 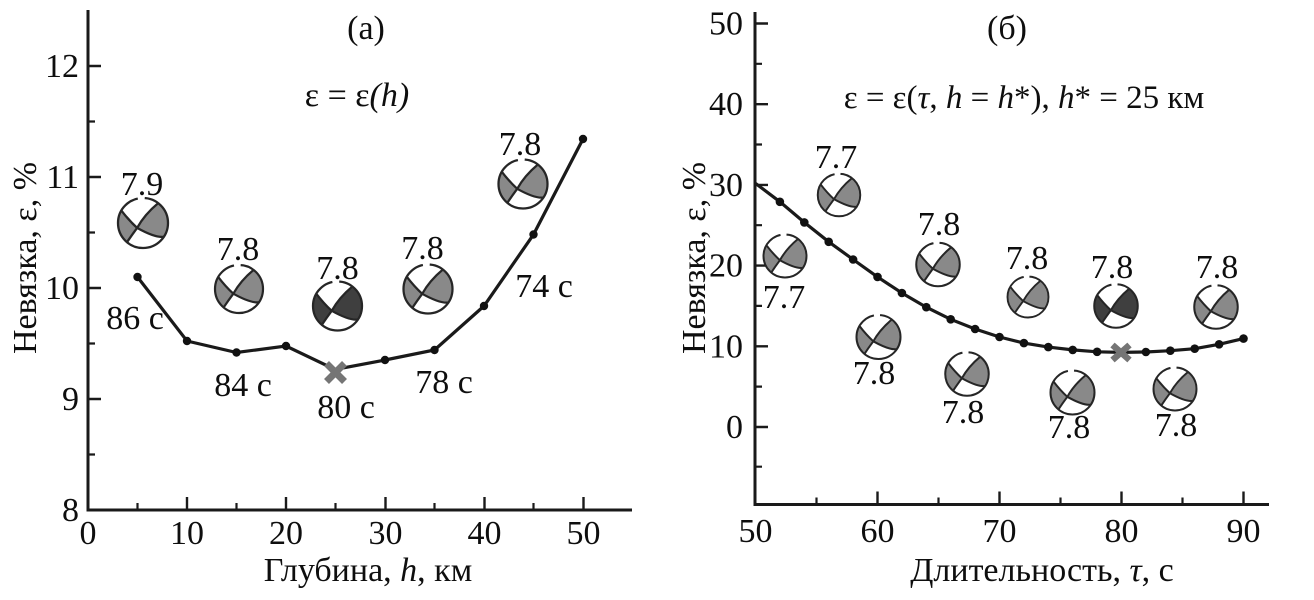 I want to click on svg-text: 80 с, so click(x=346, y=407).